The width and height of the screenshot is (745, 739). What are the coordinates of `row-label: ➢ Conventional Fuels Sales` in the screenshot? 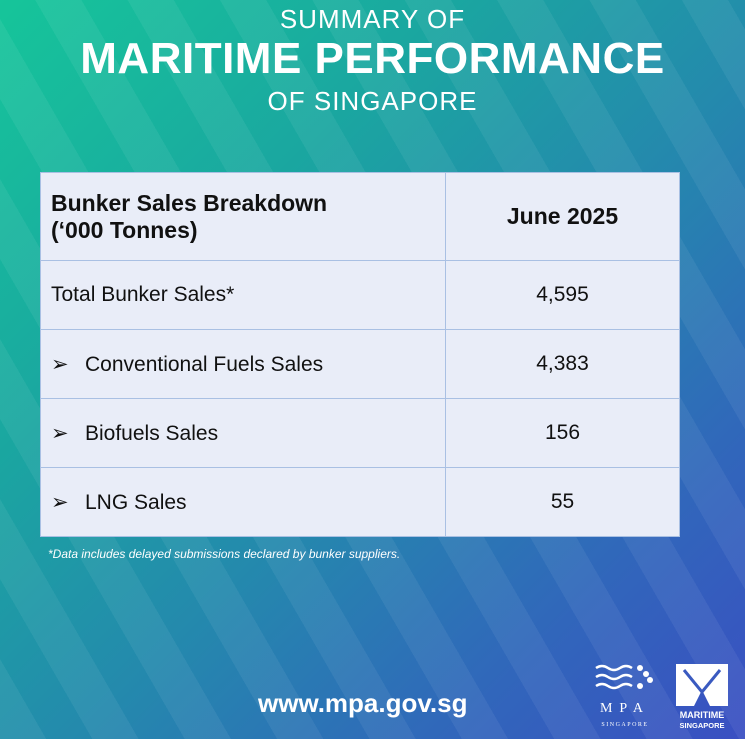 It's located at (243, 364).